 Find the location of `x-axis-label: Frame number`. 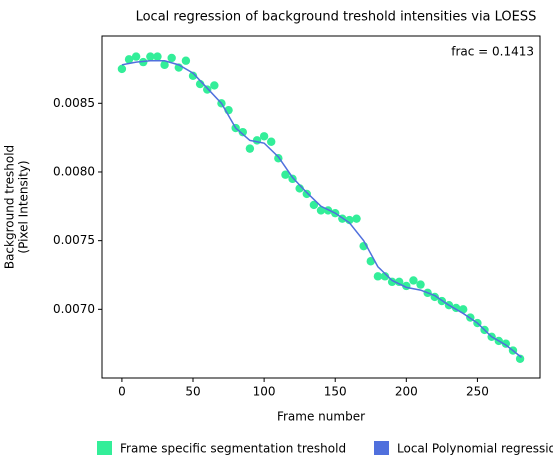

x-axis-label: Frame number is located at coordinates (321, 417).